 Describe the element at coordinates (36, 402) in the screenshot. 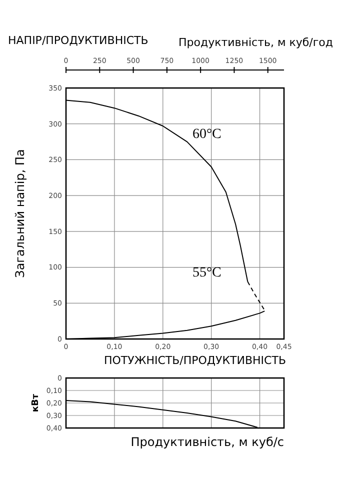

I see `y-axis-title: кВт` at that location.